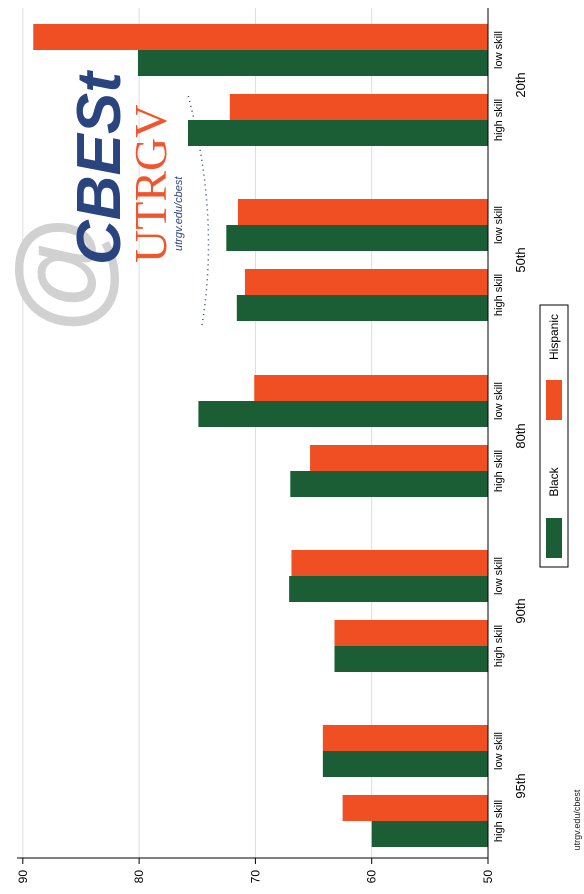 The image size is (584, 894). What do you see at coordinates (405, 764) in the screenshot?
I see `bar-black-95th-low-skill` at bounding box center [405, 764].